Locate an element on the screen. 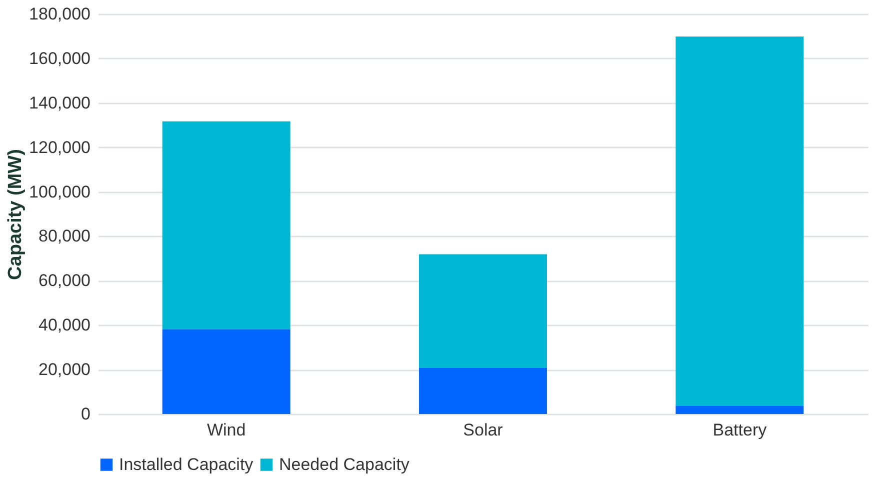 Image resolution: width=884 pixels, height=489 pixels. y-tick-label: 180,000 is located at coordinates (59, 14).